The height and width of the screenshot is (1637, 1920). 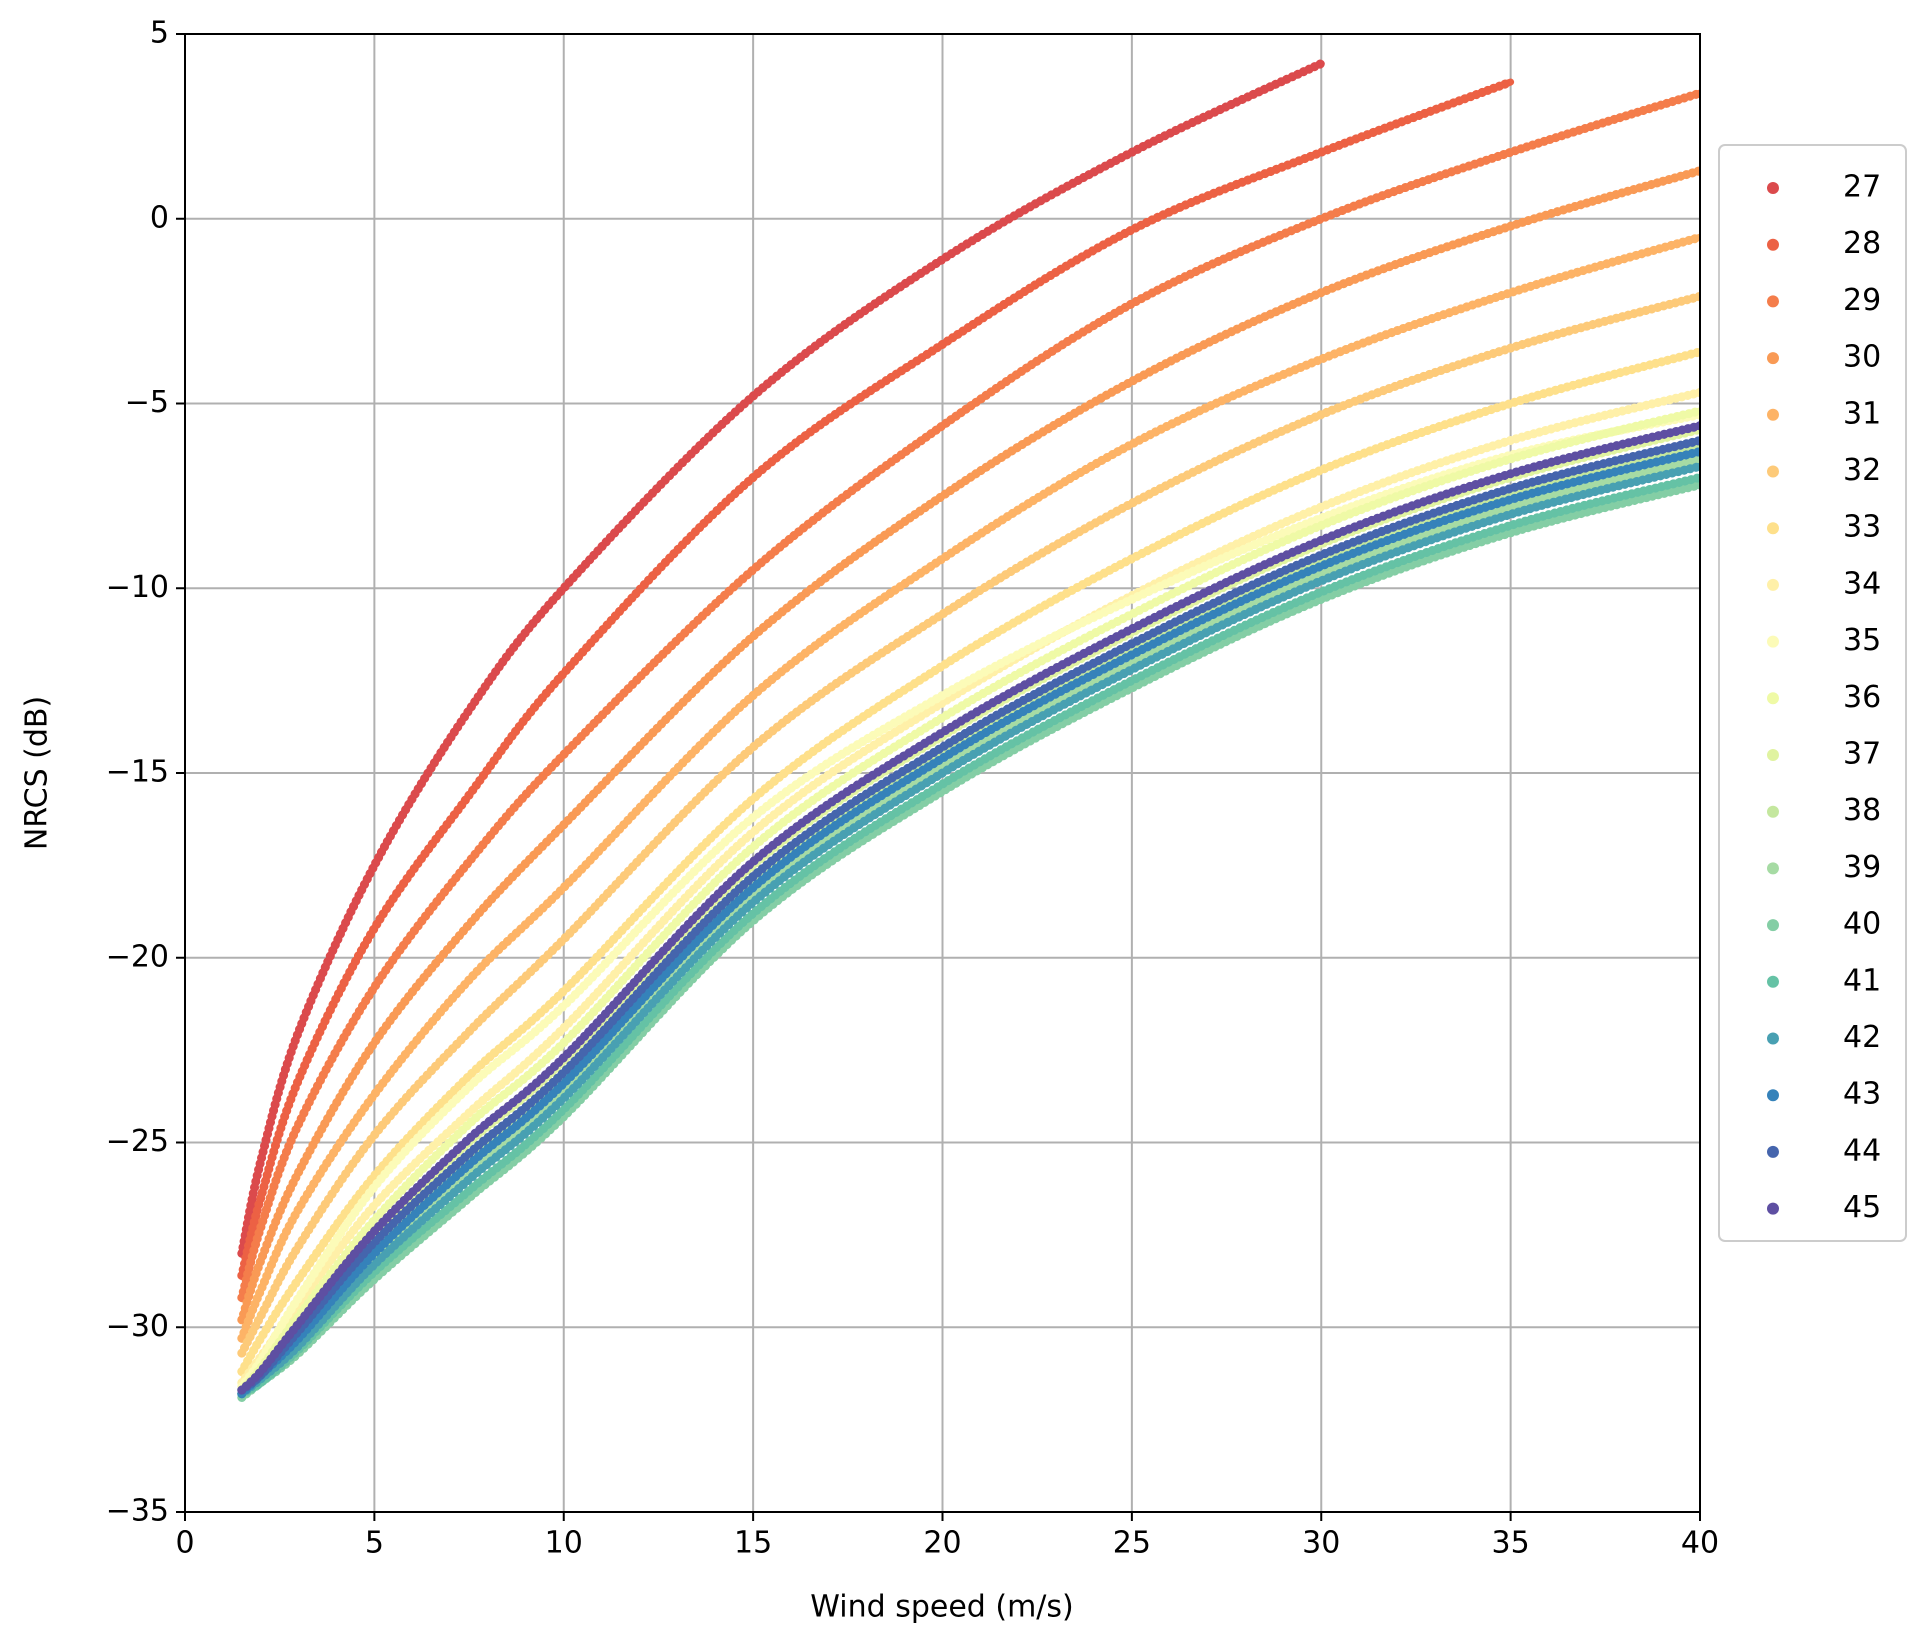 What do you see at coordinates (1862, 243) in the screenshot?
I see `legend-label: 28` at bounding box center [1862, 243].